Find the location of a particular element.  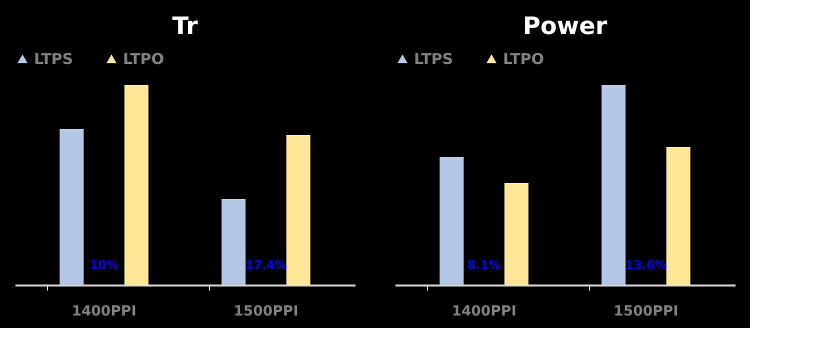

annotation: 8.1% is located at coordinates (484, 265).